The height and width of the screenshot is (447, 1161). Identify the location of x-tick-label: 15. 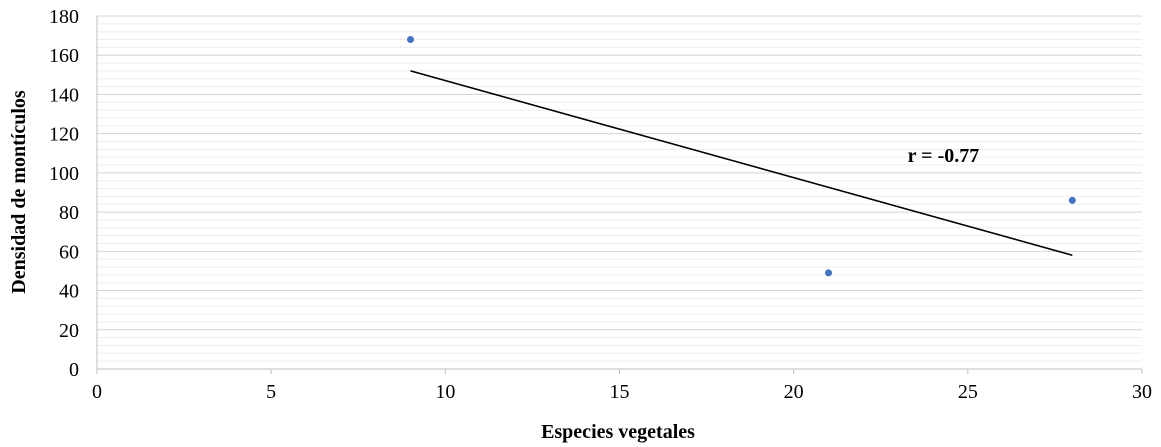
(620, 392).